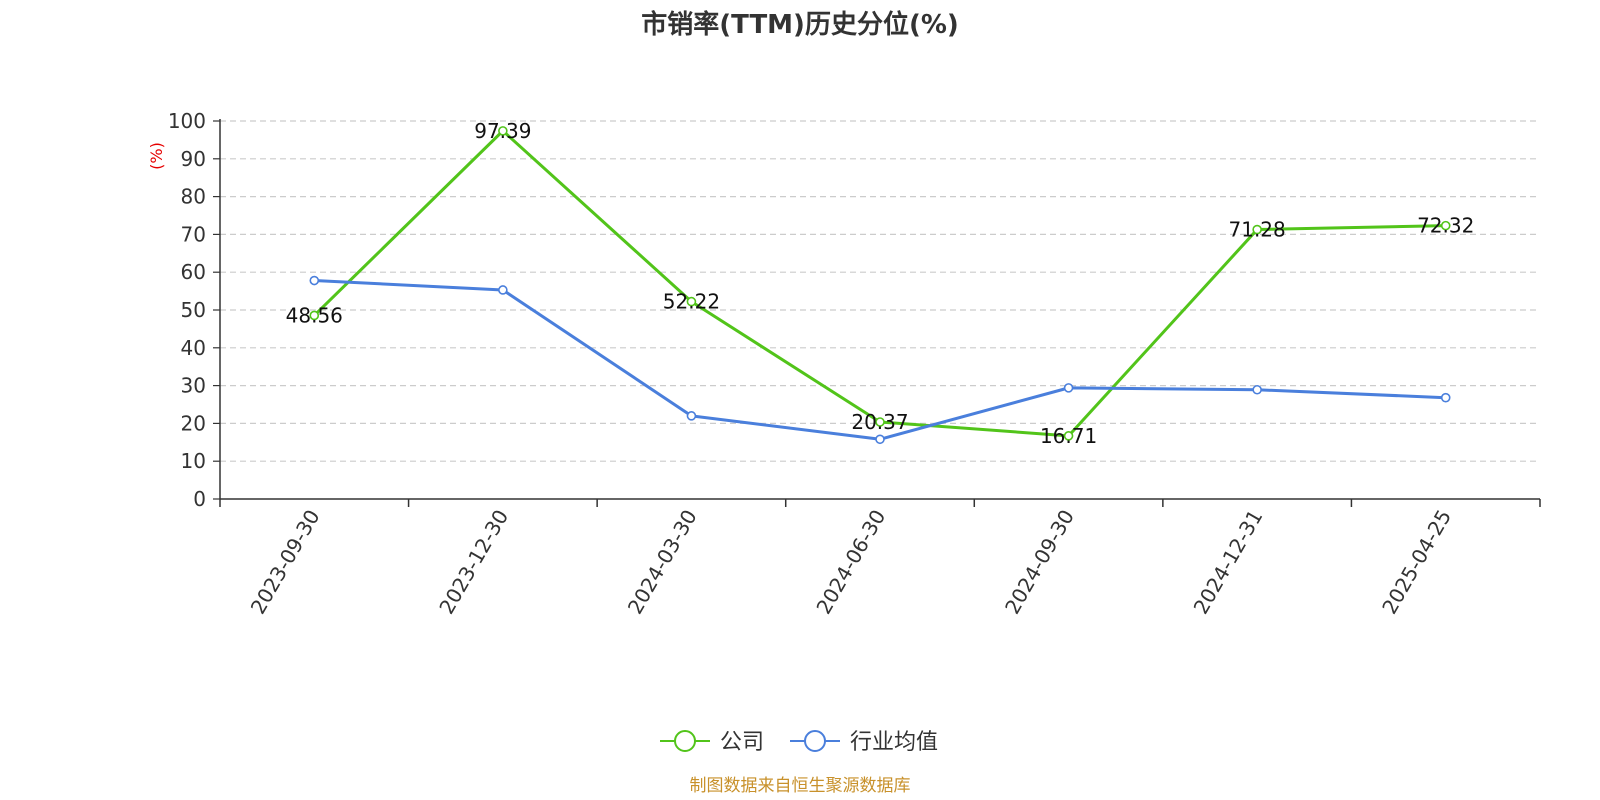 The image size is (1600, 800). Describe the element at coordinates (193, 159) in the screenshot. I see `y-tick-label-9: 90` at that location.